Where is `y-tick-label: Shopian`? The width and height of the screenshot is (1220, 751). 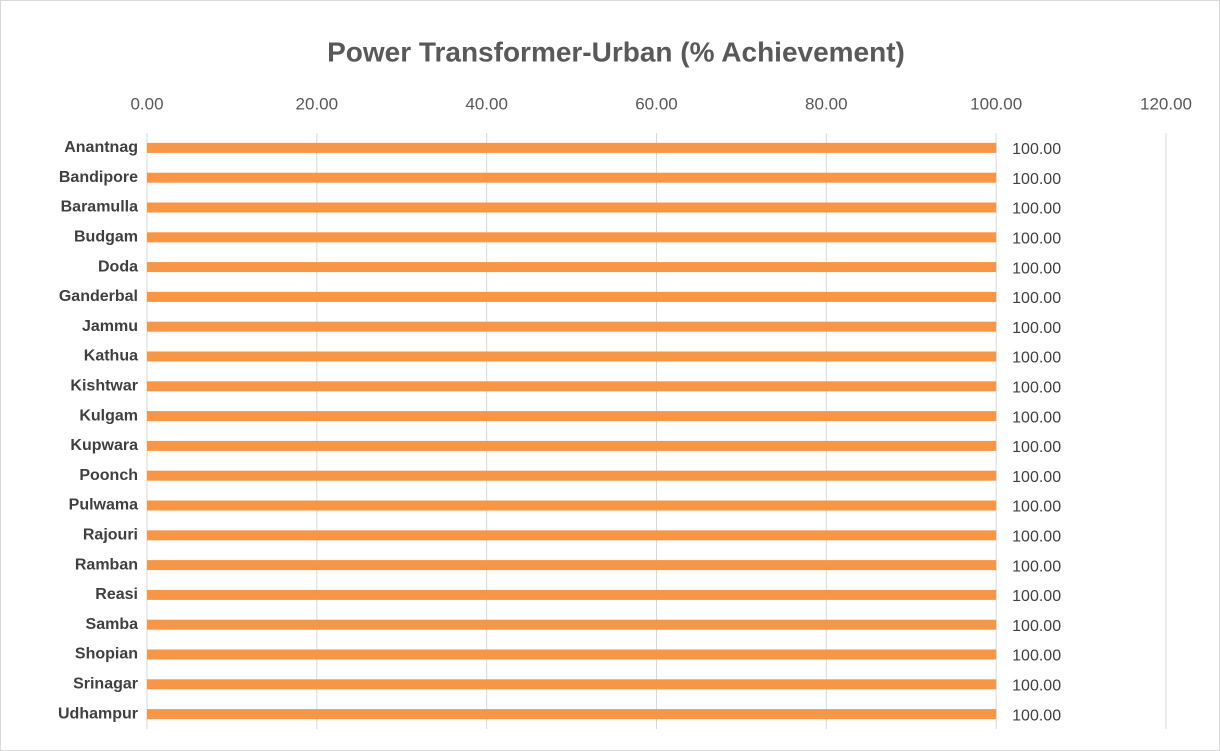 y-tick-label: Shopian is located at coordinates (106, 654).